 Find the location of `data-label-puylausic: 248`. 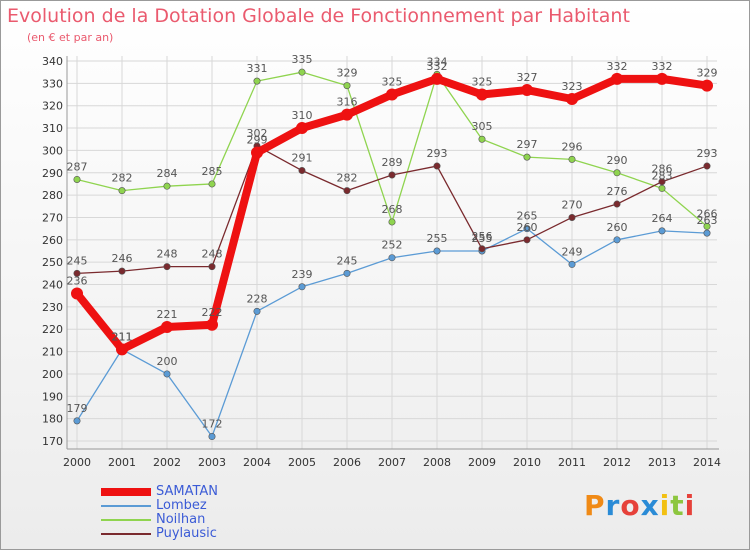

data-label-puylausic: 248 is located at coordinates (212, 254).